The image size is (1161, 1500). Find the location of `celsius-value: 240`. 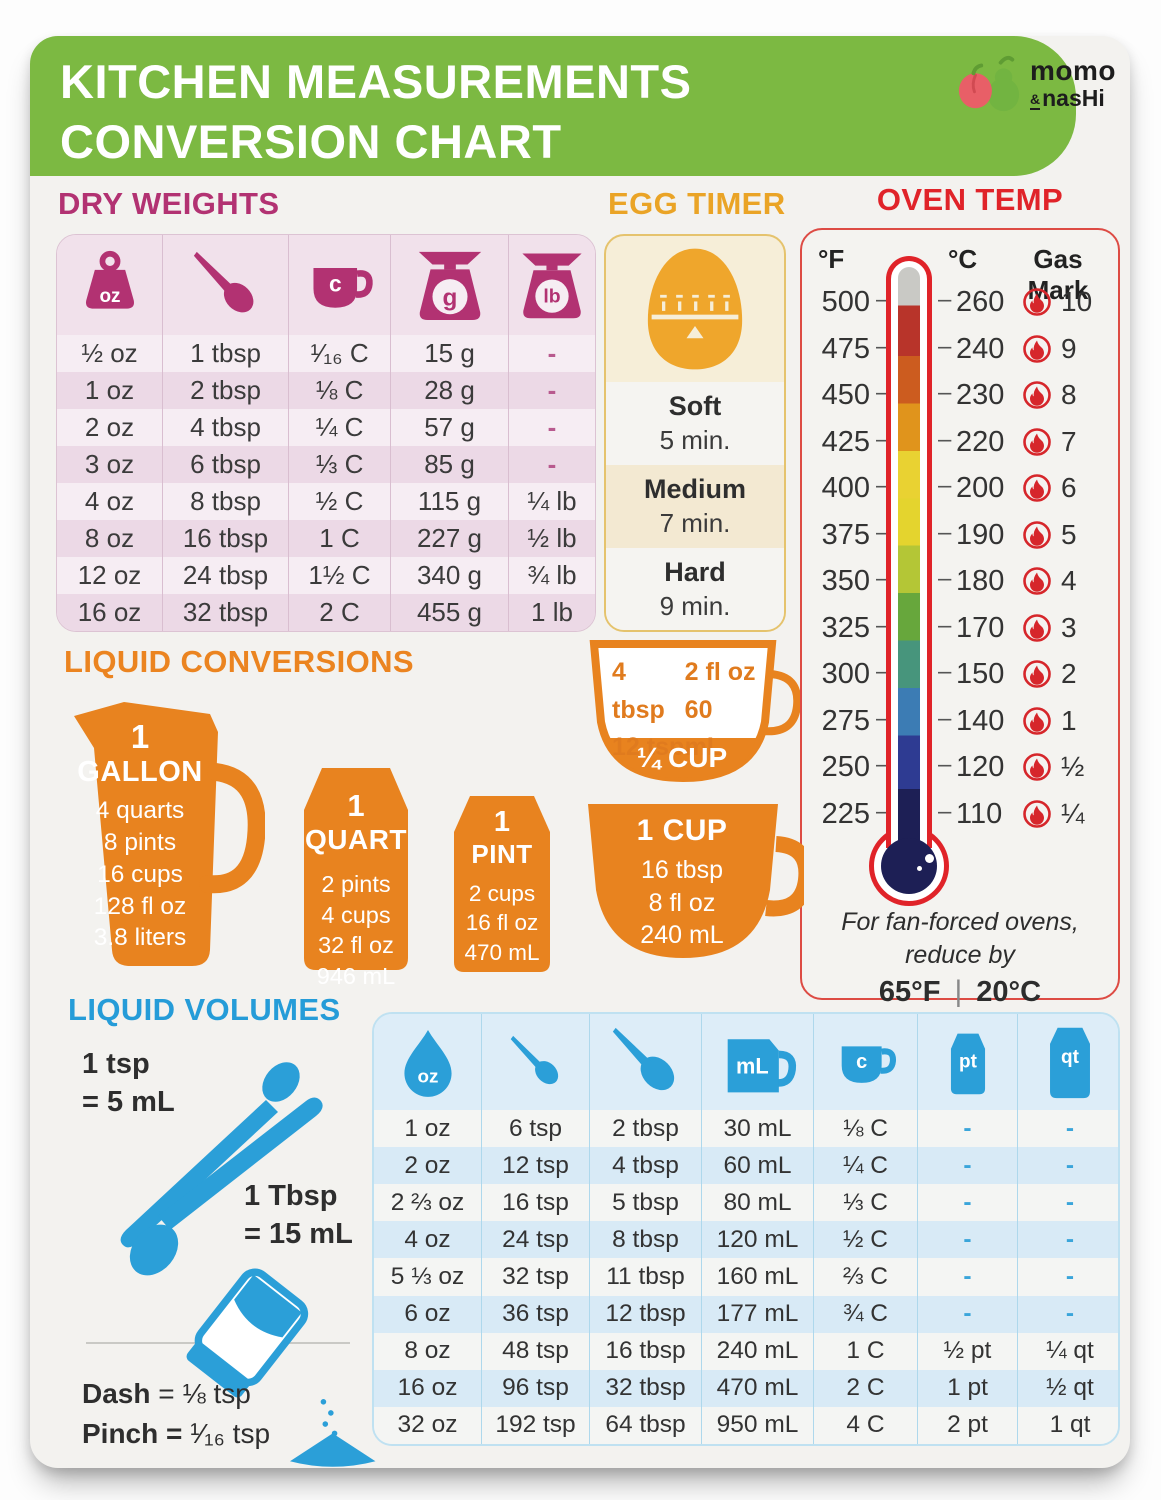

celsius-value: 240 is located at coordinates (980, 348).